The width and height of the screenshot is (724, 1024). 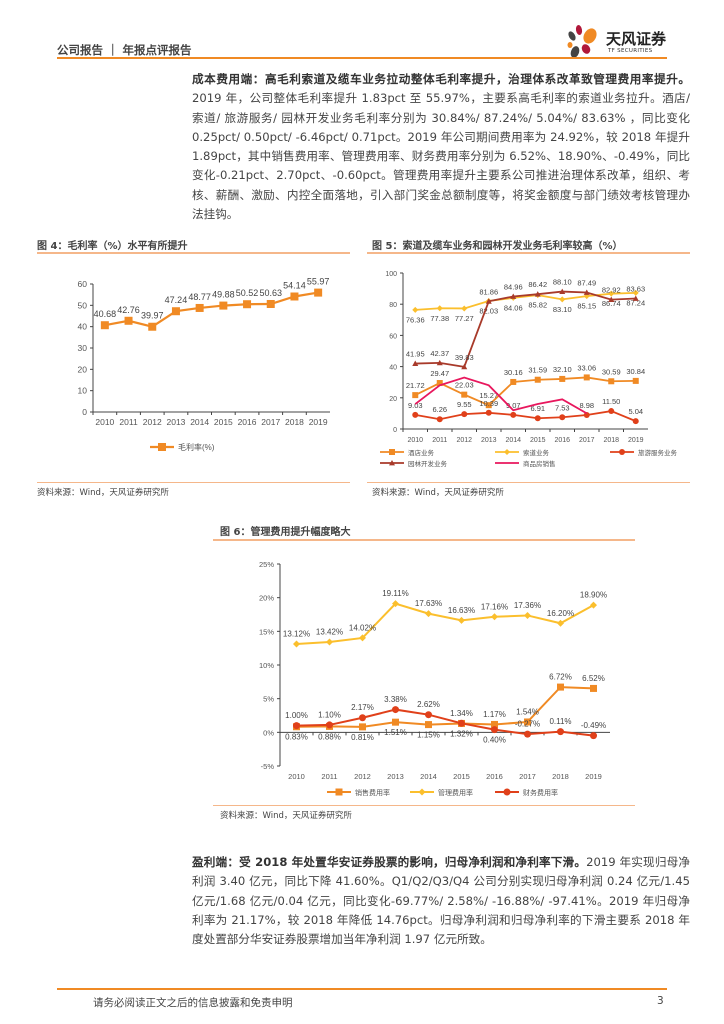 I want to click on x-tick-label: 2014, so click(x=428, y=776).